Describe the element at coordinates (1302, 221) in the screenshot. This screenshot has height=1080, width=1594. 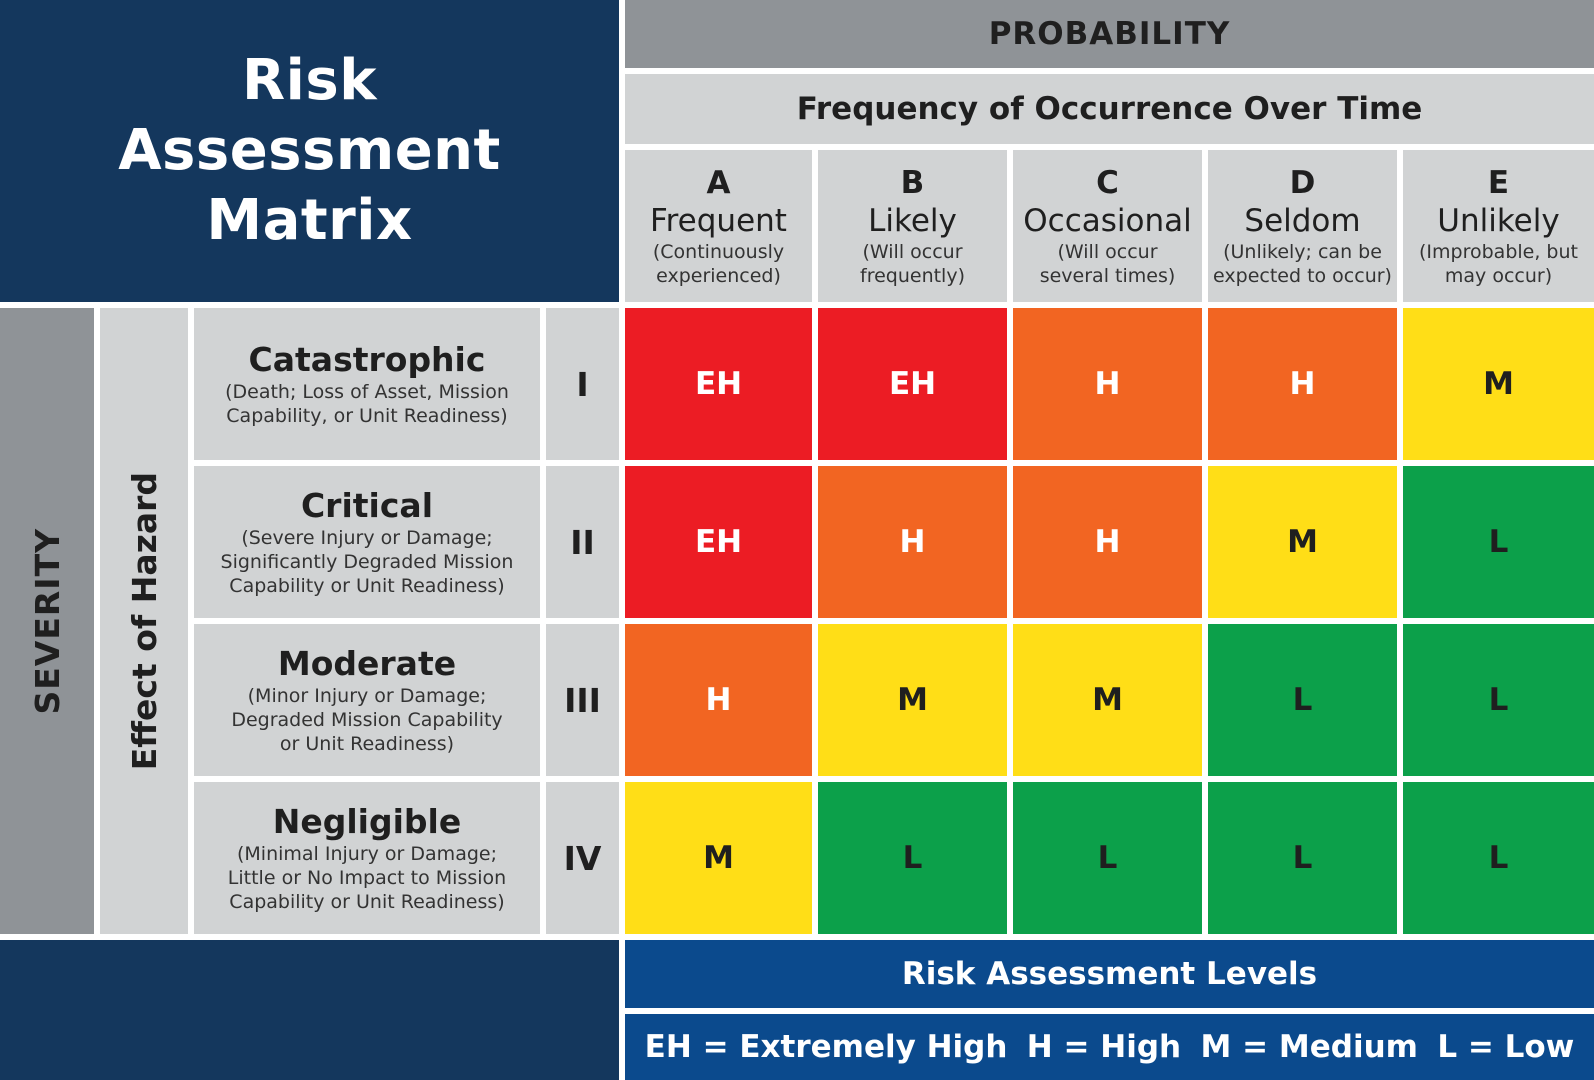
I see `column-name: Seldom` at that location.